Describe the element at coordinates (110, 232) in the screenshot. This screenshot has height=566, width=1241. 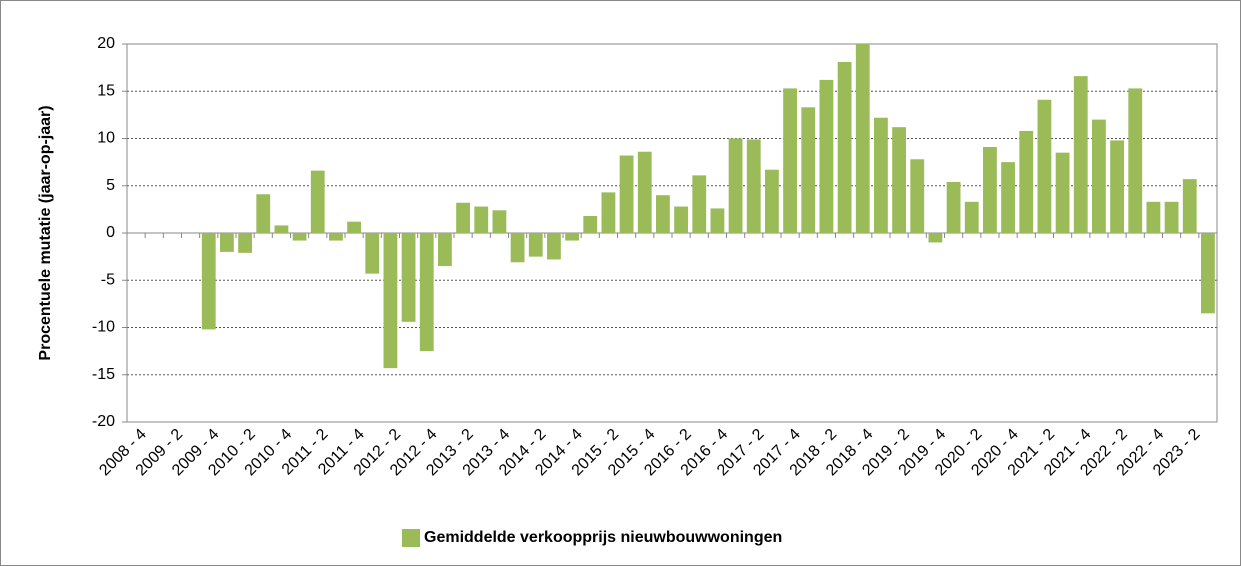
I see `y-tick-label: 0` at that location.